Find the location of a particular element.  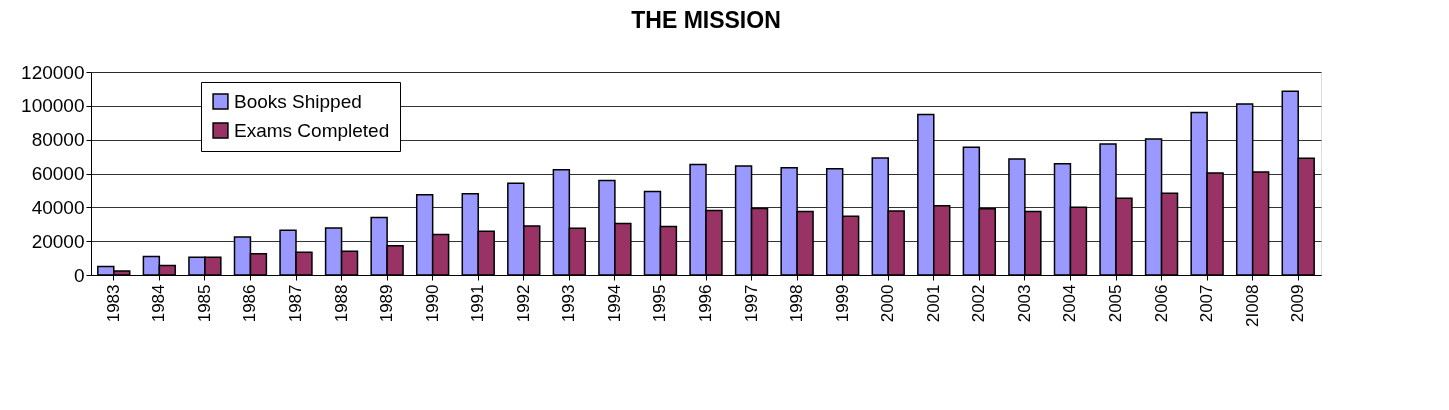

x-tick-label: 1987 is located at coordinates (295, 303).